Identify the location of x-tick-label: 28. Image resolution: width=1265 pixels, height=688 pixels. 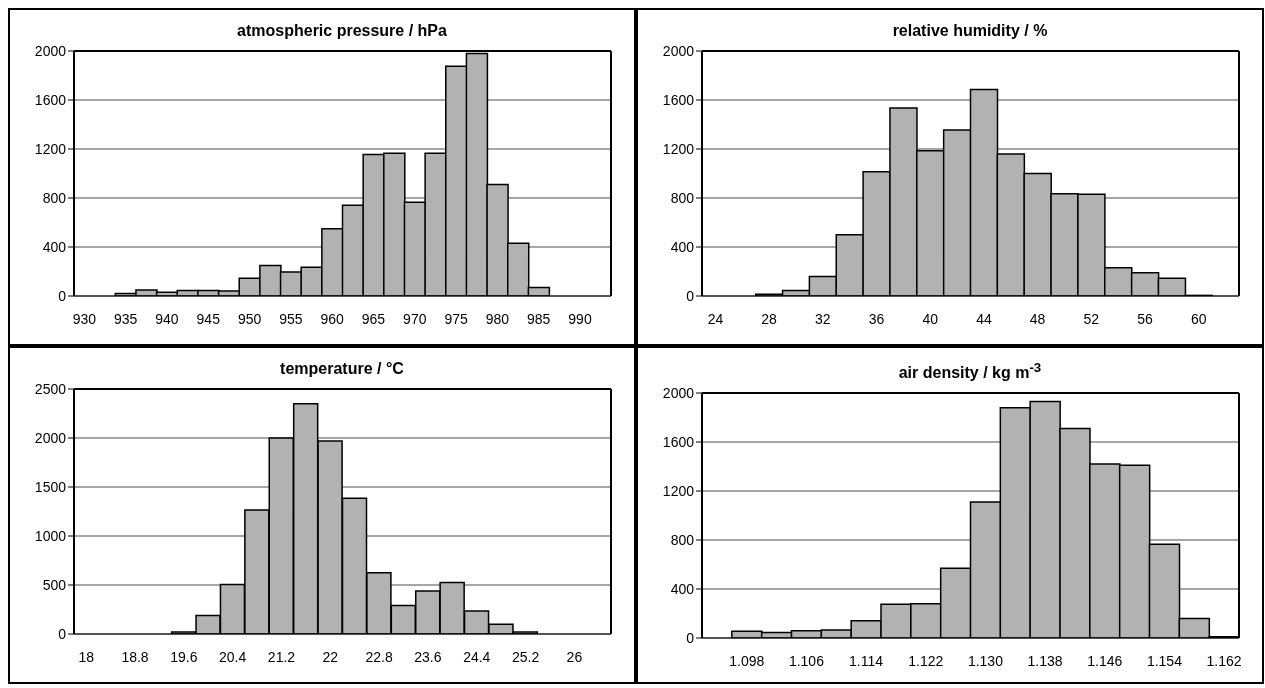
(769, 318).